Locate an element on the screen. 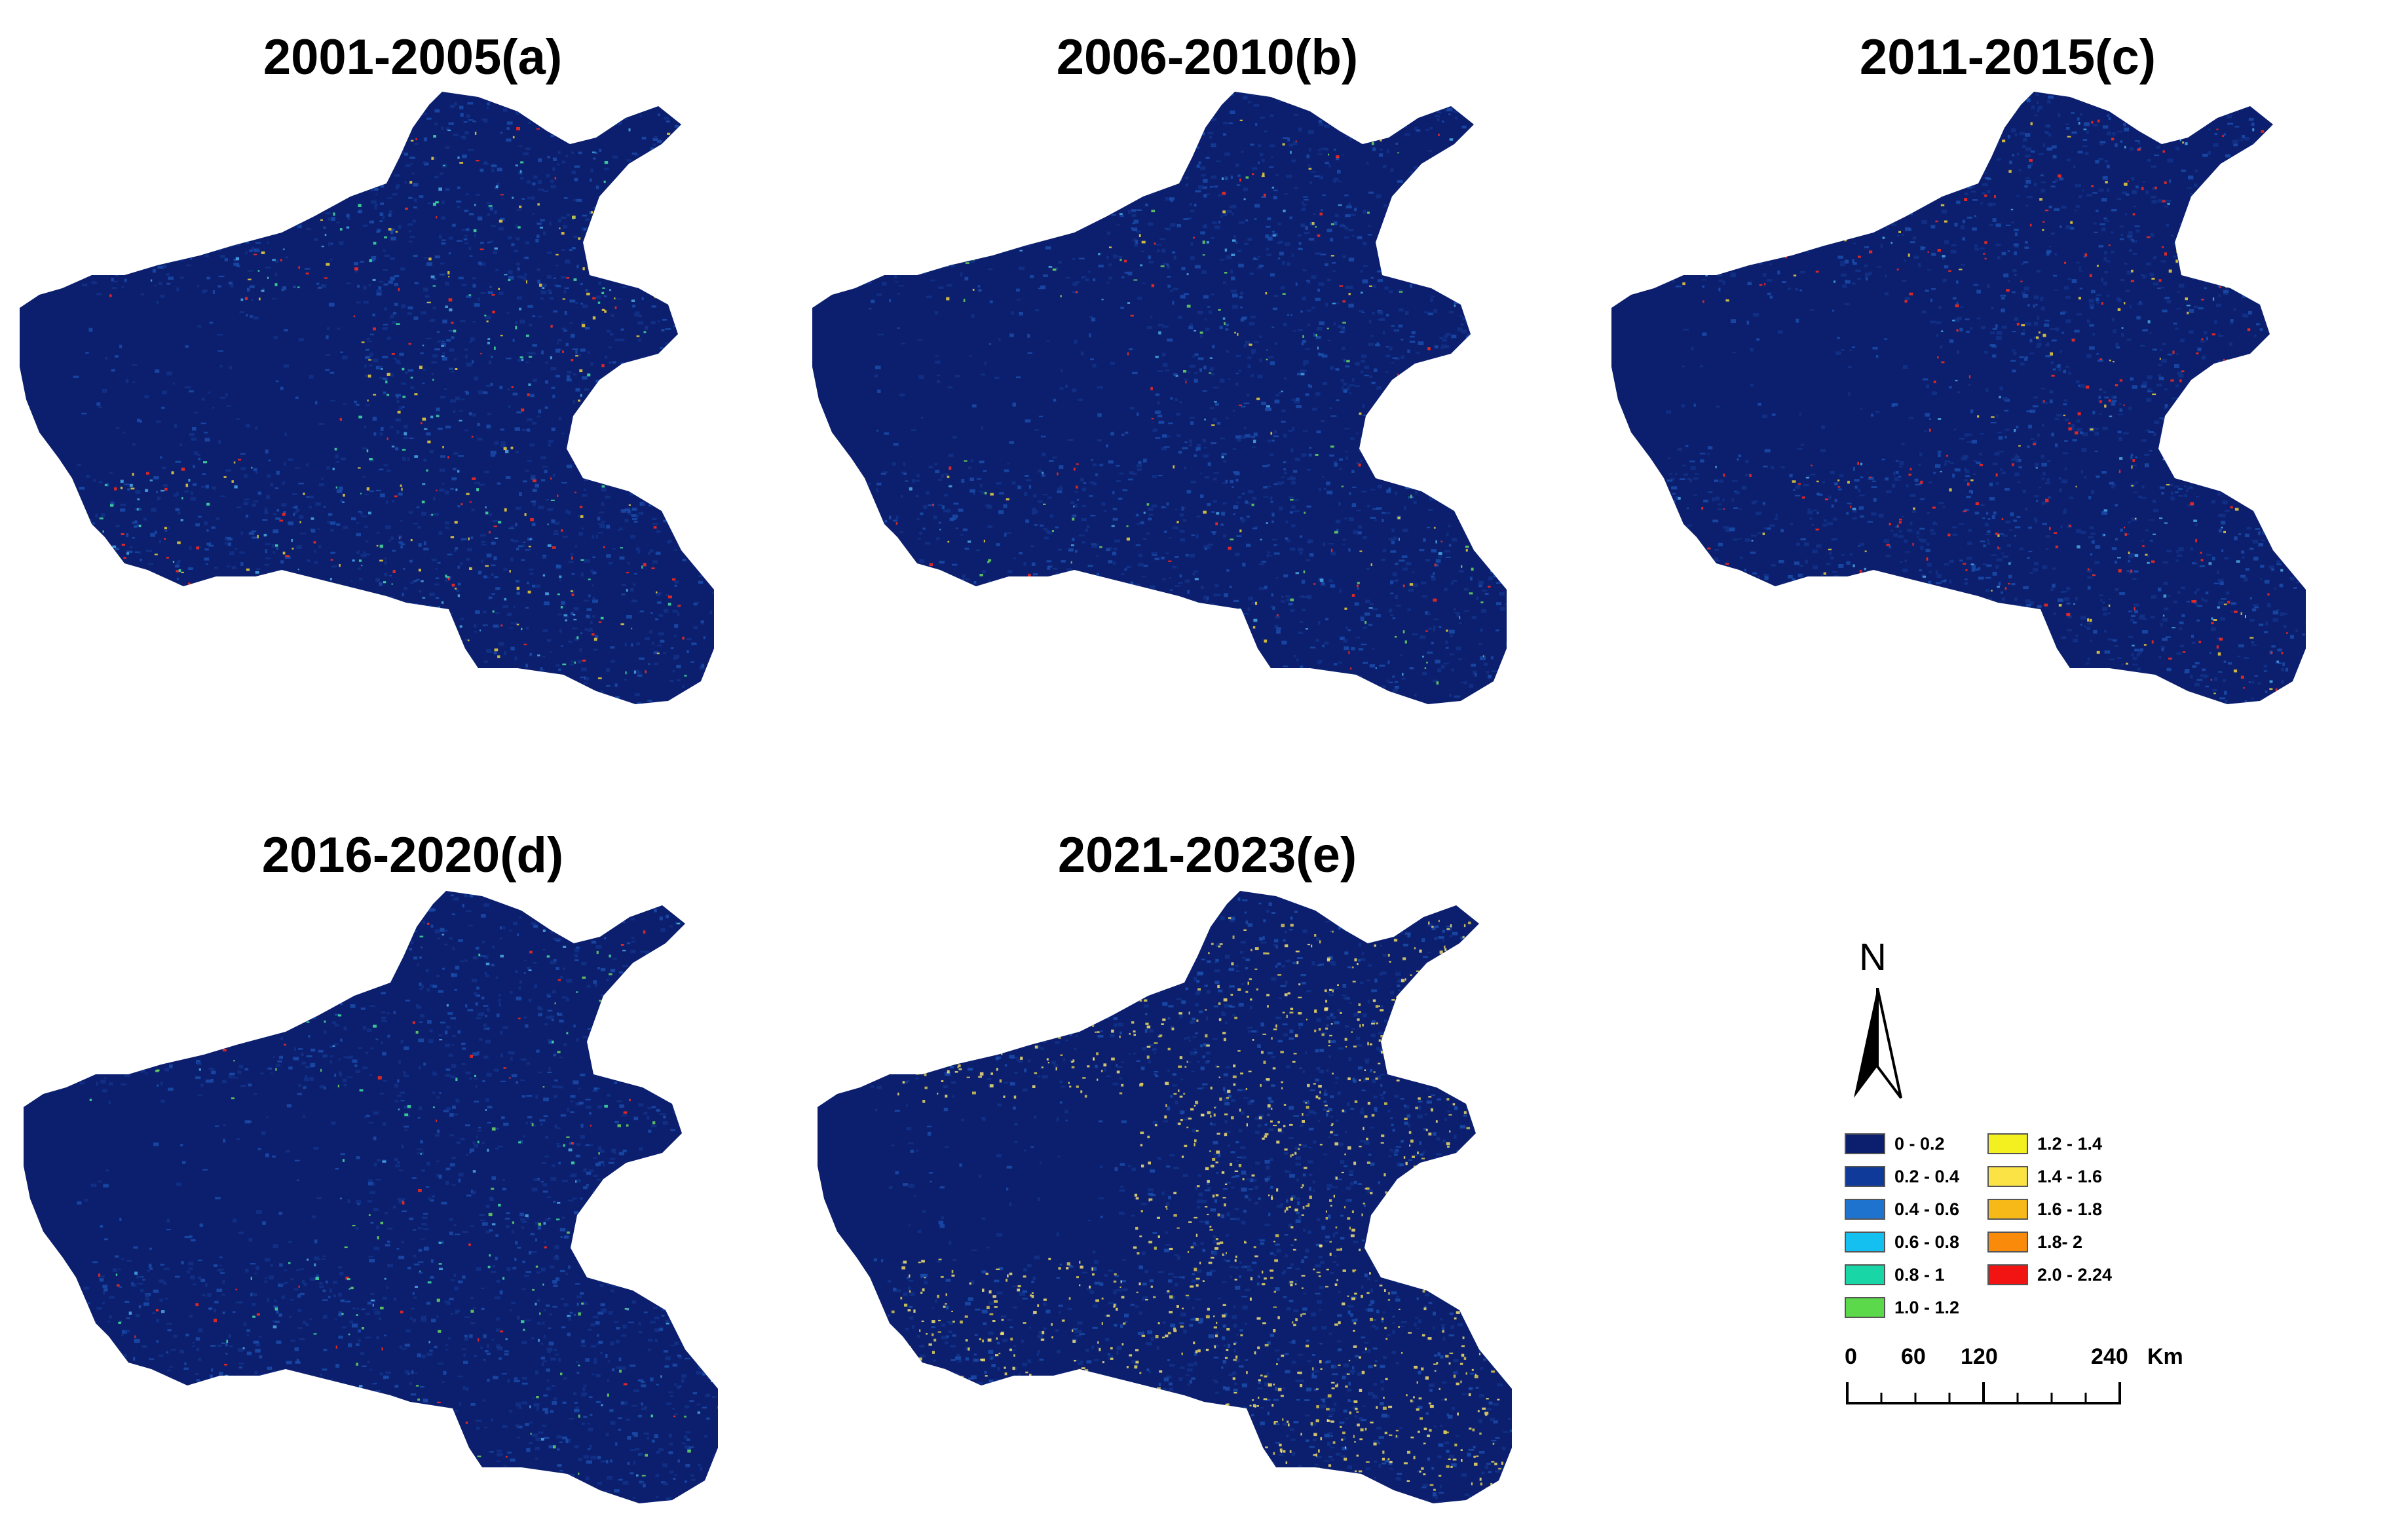  legend-item: 0.8 - 1 is located at coordinates (1895, 1275).